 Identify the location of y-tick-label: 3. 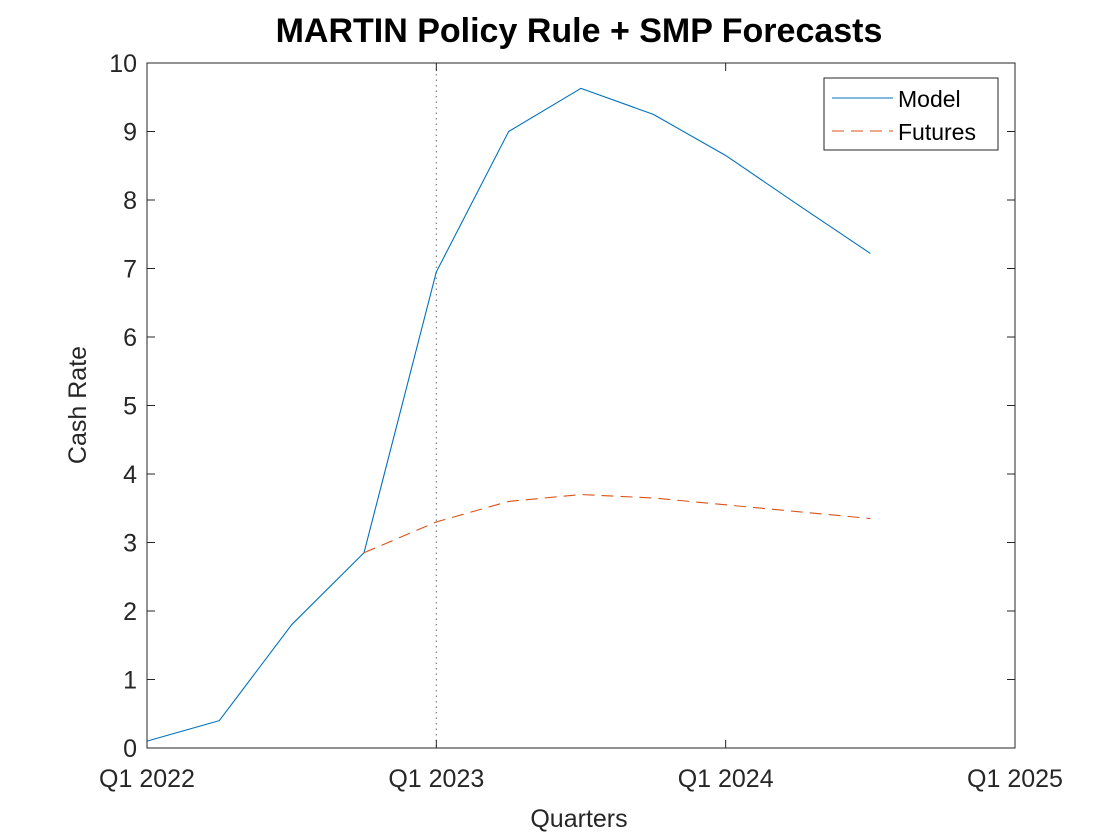
(130, 544).